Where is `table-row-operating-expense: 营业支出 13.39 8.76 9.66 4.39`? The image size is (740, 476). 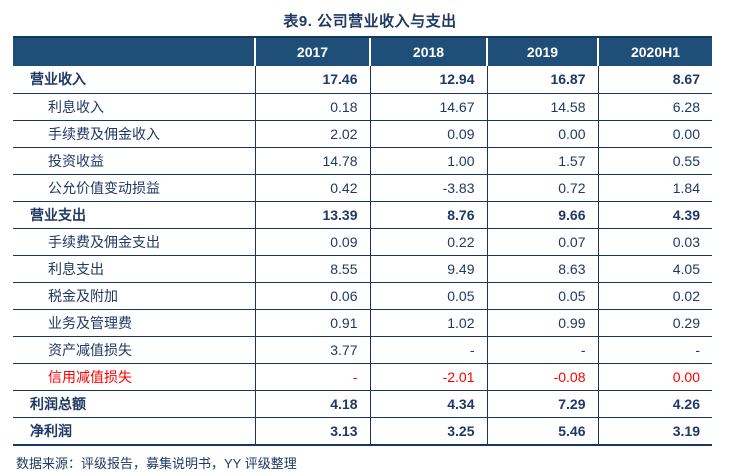
table-row-operating-expense: 营业支出 13.39 8.76 9.66 4.39 is located at coordinates (362, 214).